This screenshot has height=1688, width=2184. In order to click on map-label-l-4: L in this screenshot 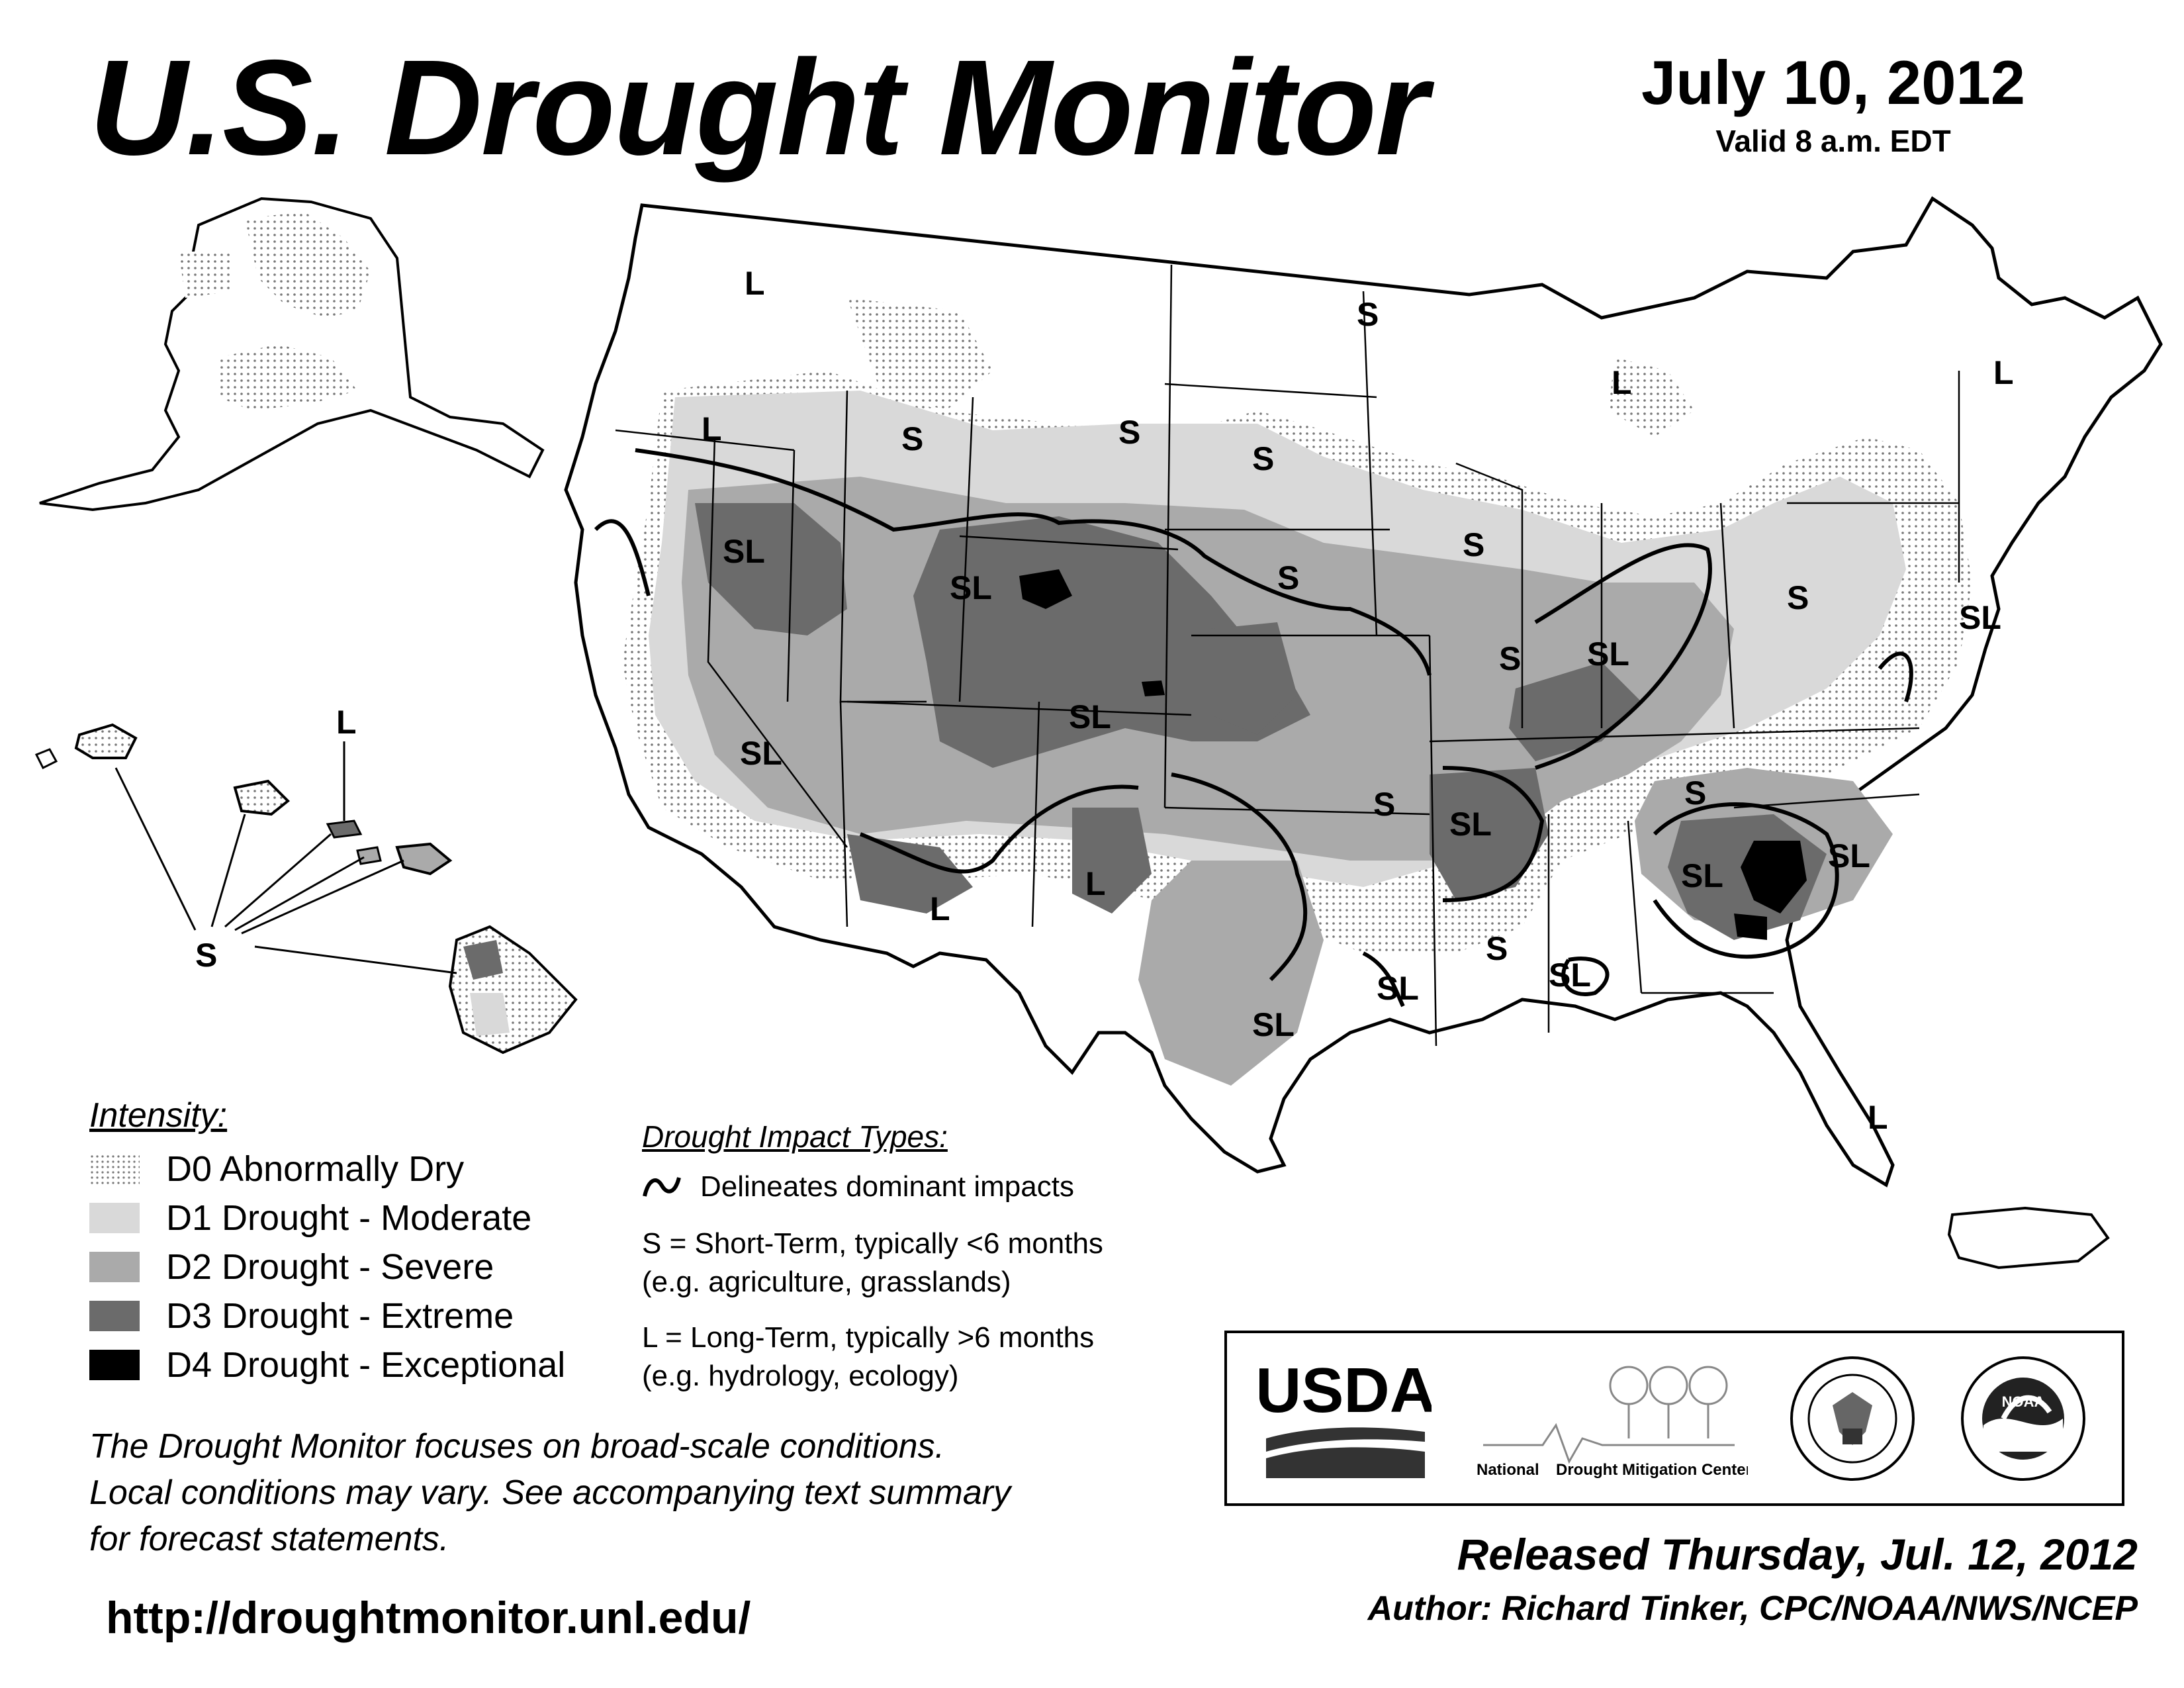, I will do `click(2003, 373)`.